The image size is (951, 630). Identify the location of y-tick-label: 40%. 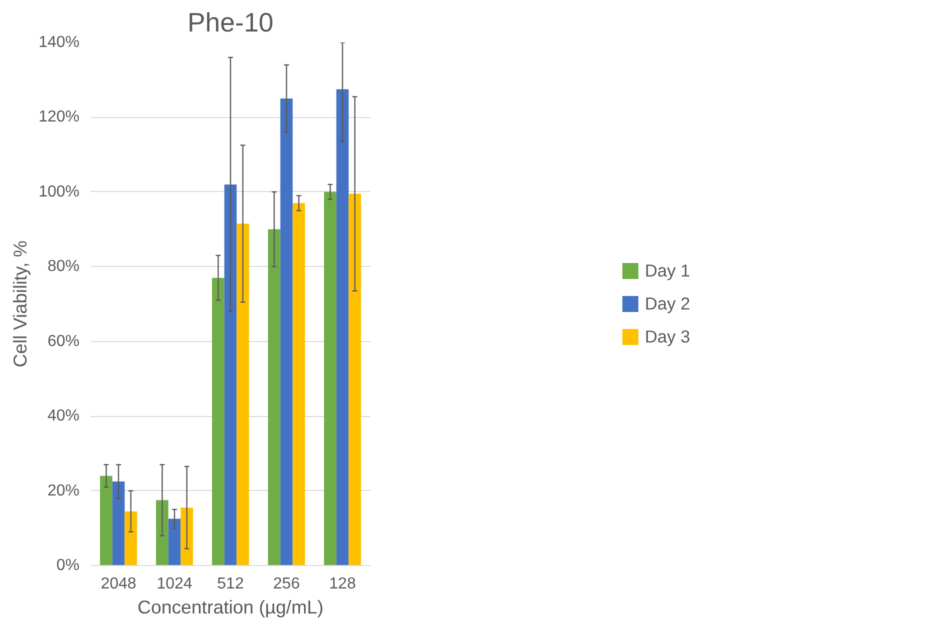
(63, 416).